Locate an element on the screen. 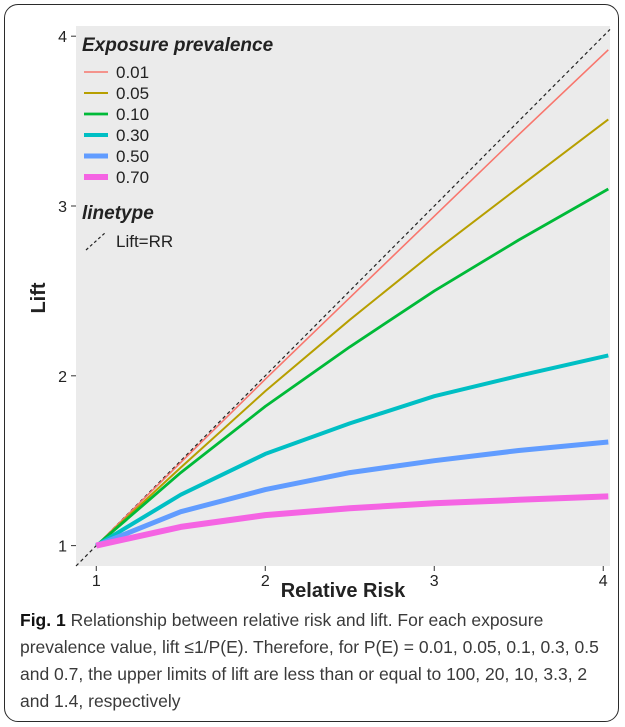 This screenshot has width=625, height=727. y-tick-label: 1 is located at coordinates (62, 547).